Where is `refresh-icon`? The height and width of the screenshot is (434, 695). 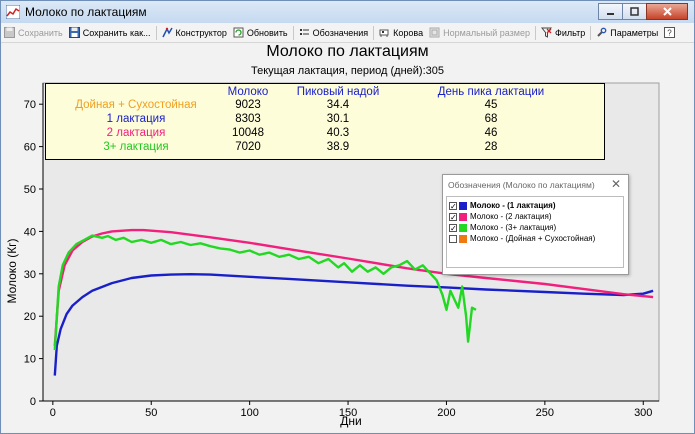 refresh-icon is located at coordinates (238, 32).